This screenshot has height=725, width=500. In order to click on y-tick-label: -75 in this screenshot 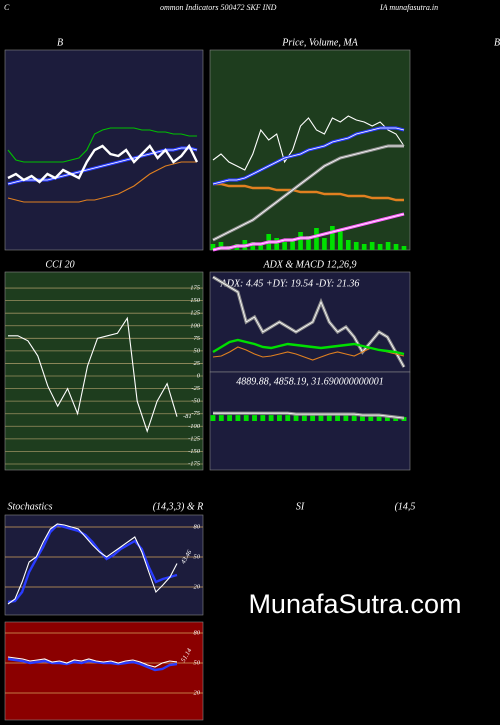, I will do `click(195, 413)`.